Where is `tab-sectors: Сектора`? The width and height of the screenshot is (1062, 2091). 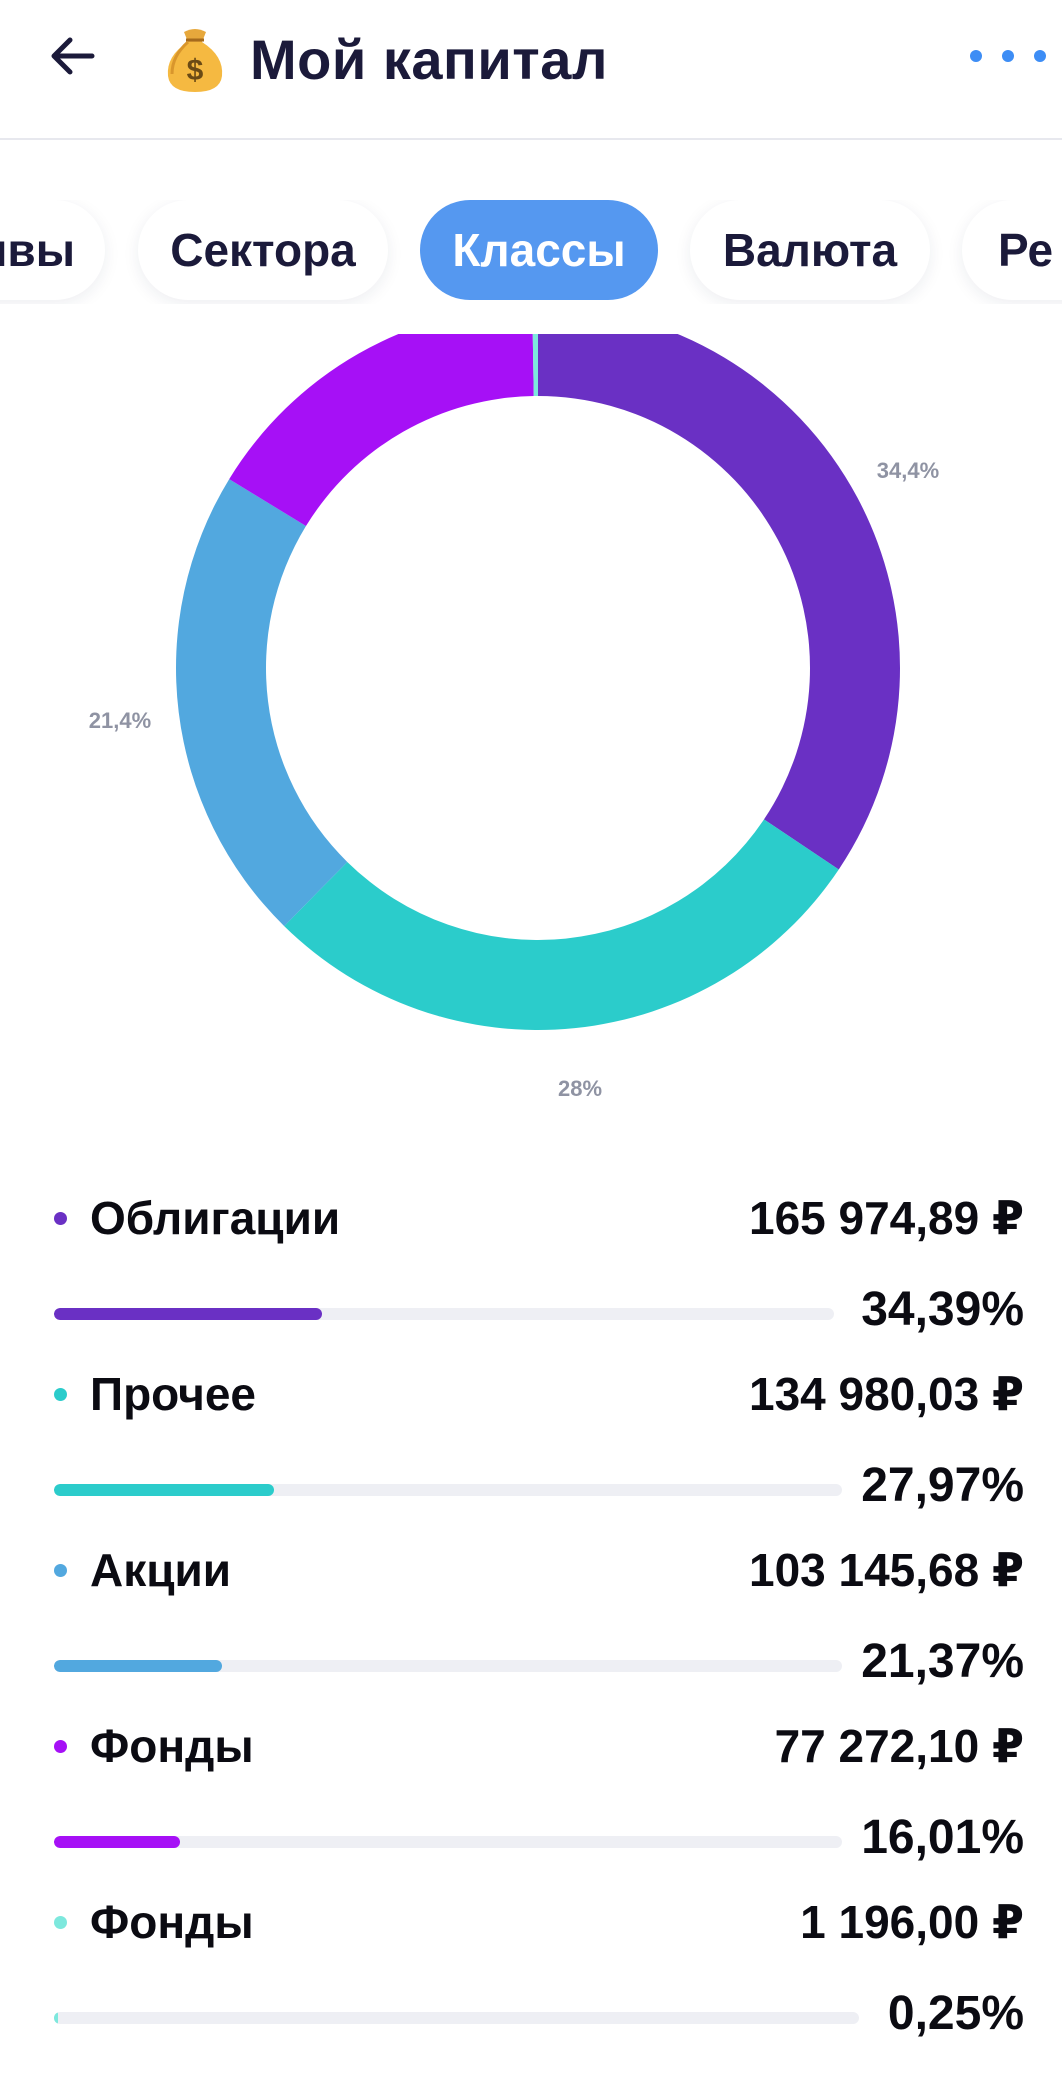 tab-sectors: Сектора is located at coordinates (263, 250).